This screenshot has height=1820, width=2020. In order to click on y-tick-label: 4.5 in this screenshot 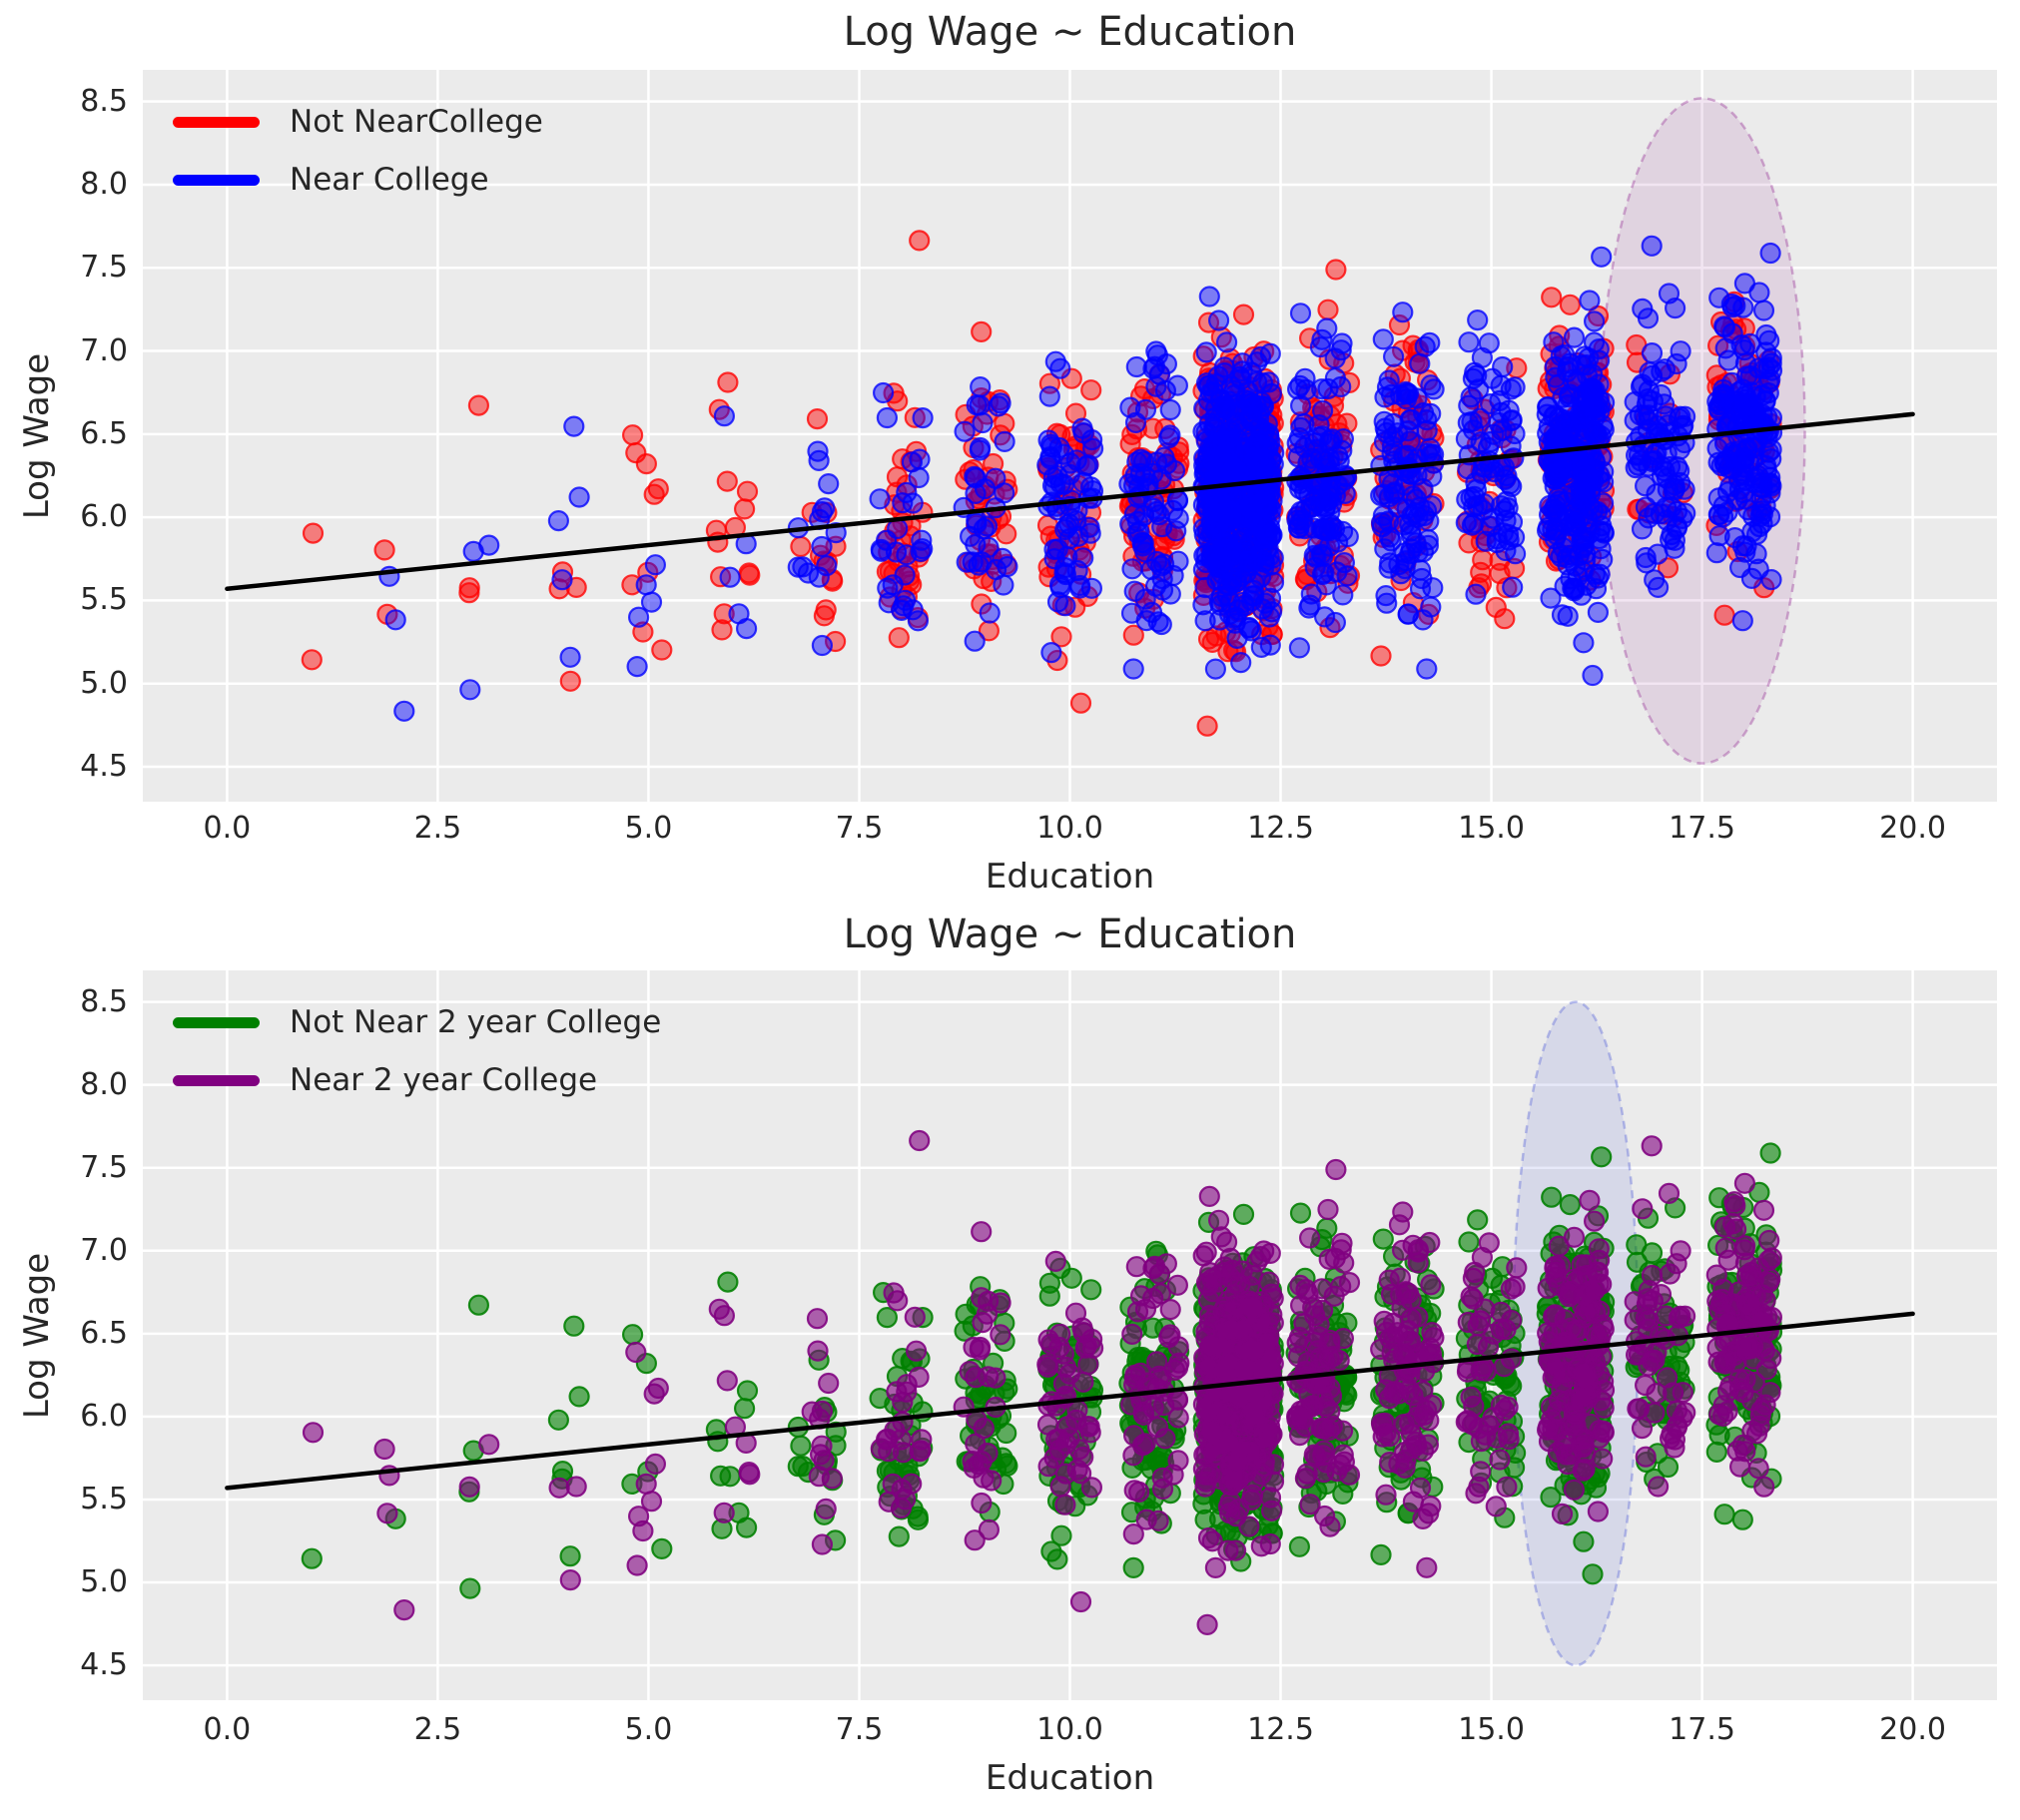, I will do `click(104, 767)`.